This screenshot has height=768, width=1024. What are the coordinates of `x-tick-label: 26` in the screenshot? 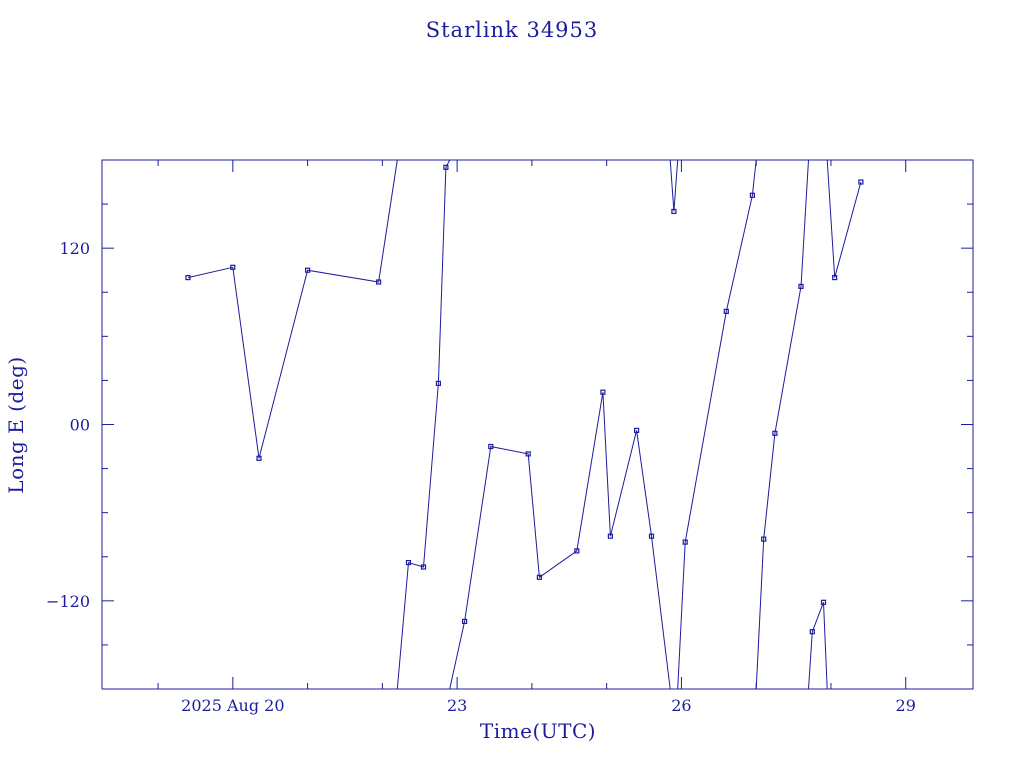 It's located at (681, 705).